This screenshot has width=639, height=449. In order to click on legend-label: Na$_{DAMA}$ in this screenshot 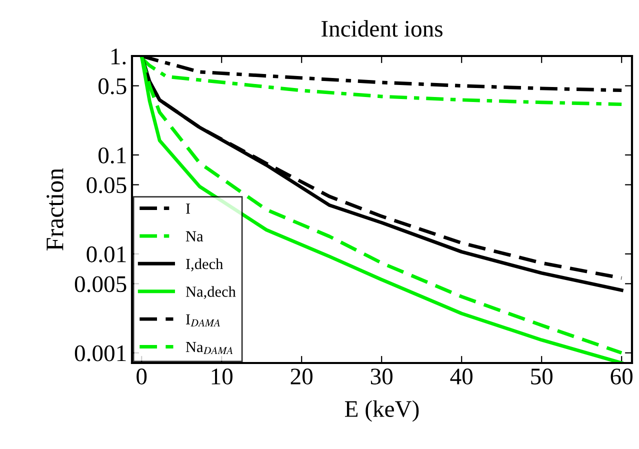, I will do `click(209, 348)`.